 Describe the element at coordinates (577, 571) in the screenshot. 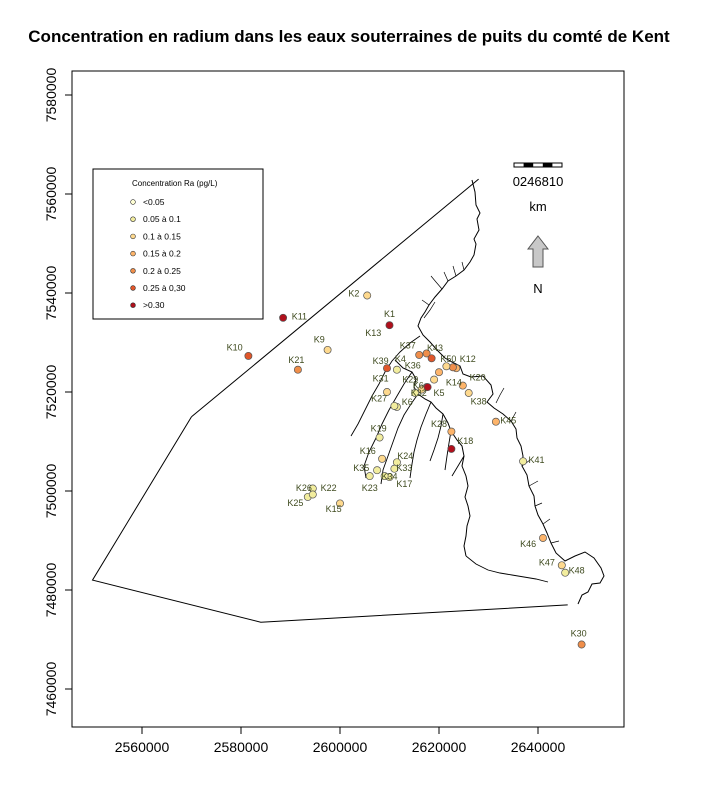

I see `well-label: K48` at that location.